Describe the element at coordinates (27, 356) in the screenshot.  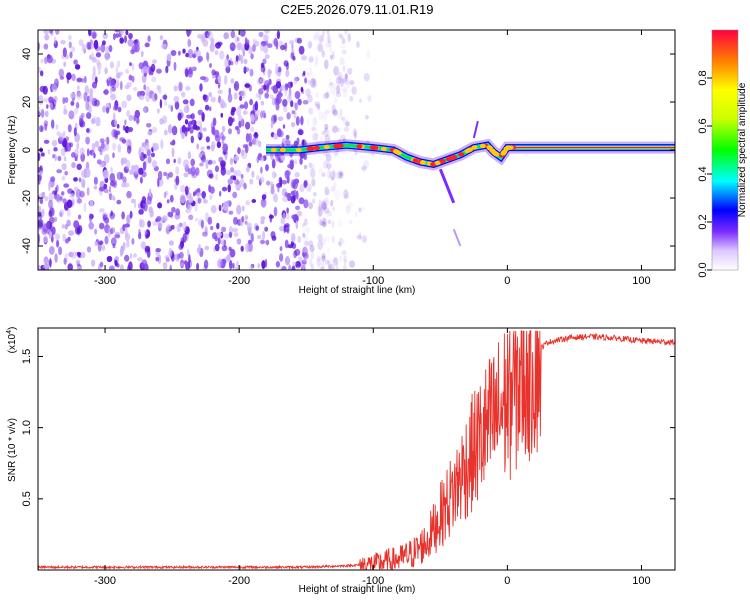
I see `y-tick-label: 1.5` at that location.